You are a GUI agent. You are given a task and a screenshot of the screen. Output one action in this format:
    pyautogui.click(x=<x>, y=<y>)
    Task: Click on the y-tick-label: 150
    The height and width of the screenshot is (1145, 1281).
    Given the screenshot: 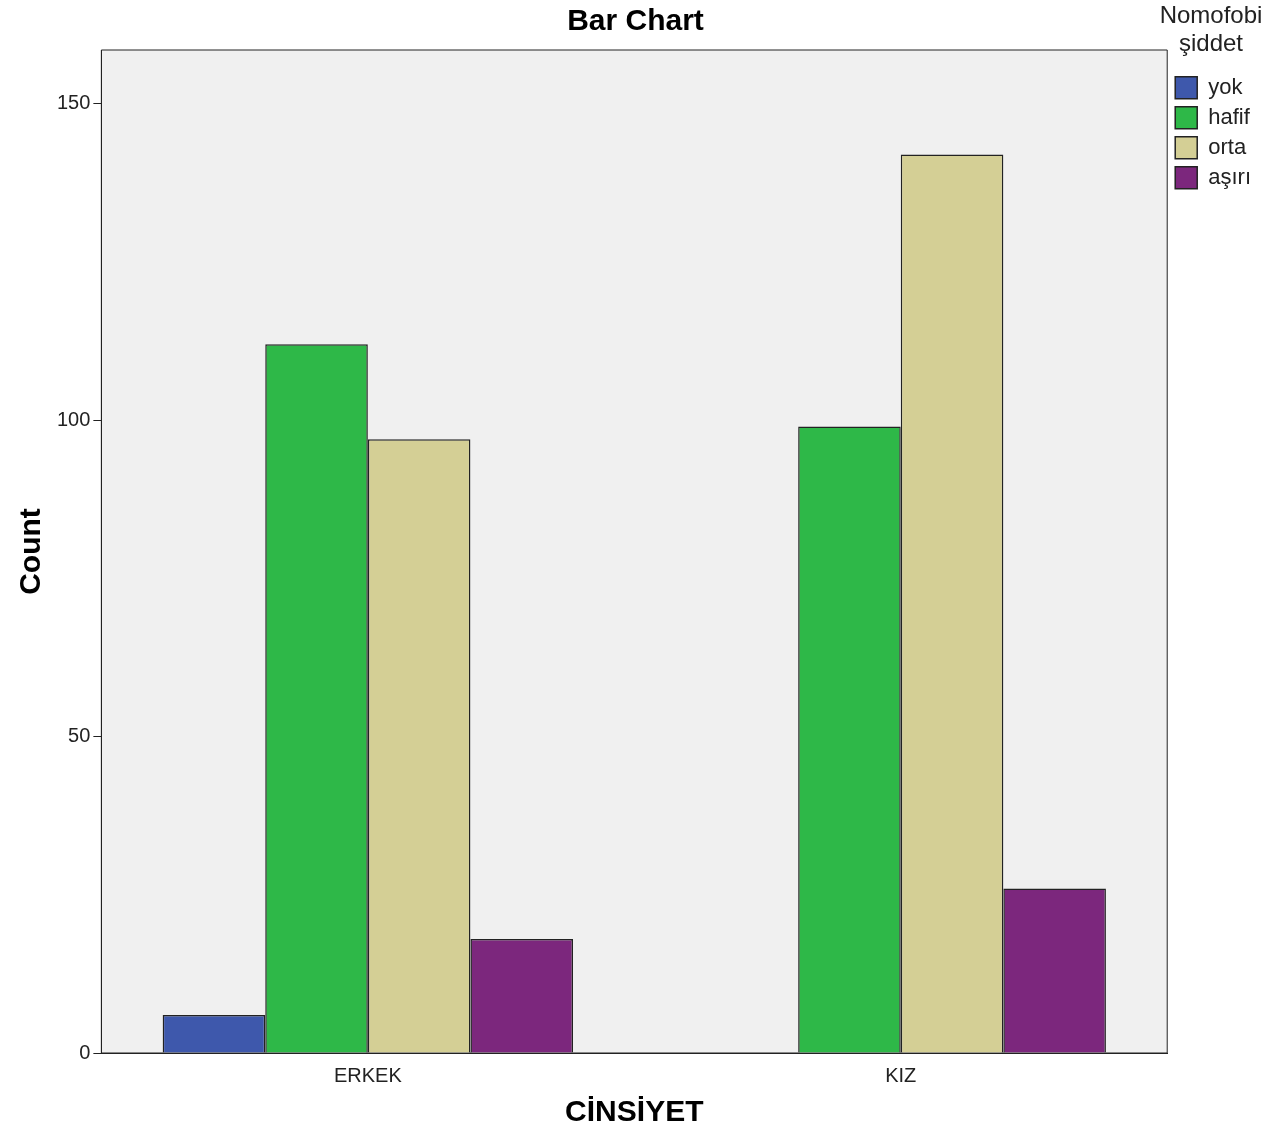 What is the action you would take?
    pyautogui.click(x=73, y=102)
    